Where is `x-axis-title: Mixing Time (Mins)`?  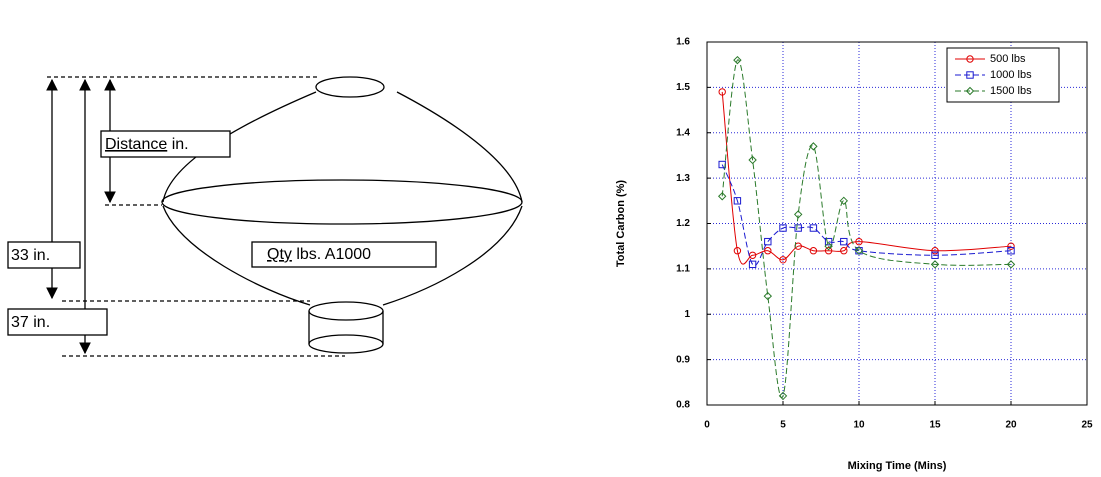
x-axis-title: Mixing Time (Mins) is located at coordinates (897, 466).